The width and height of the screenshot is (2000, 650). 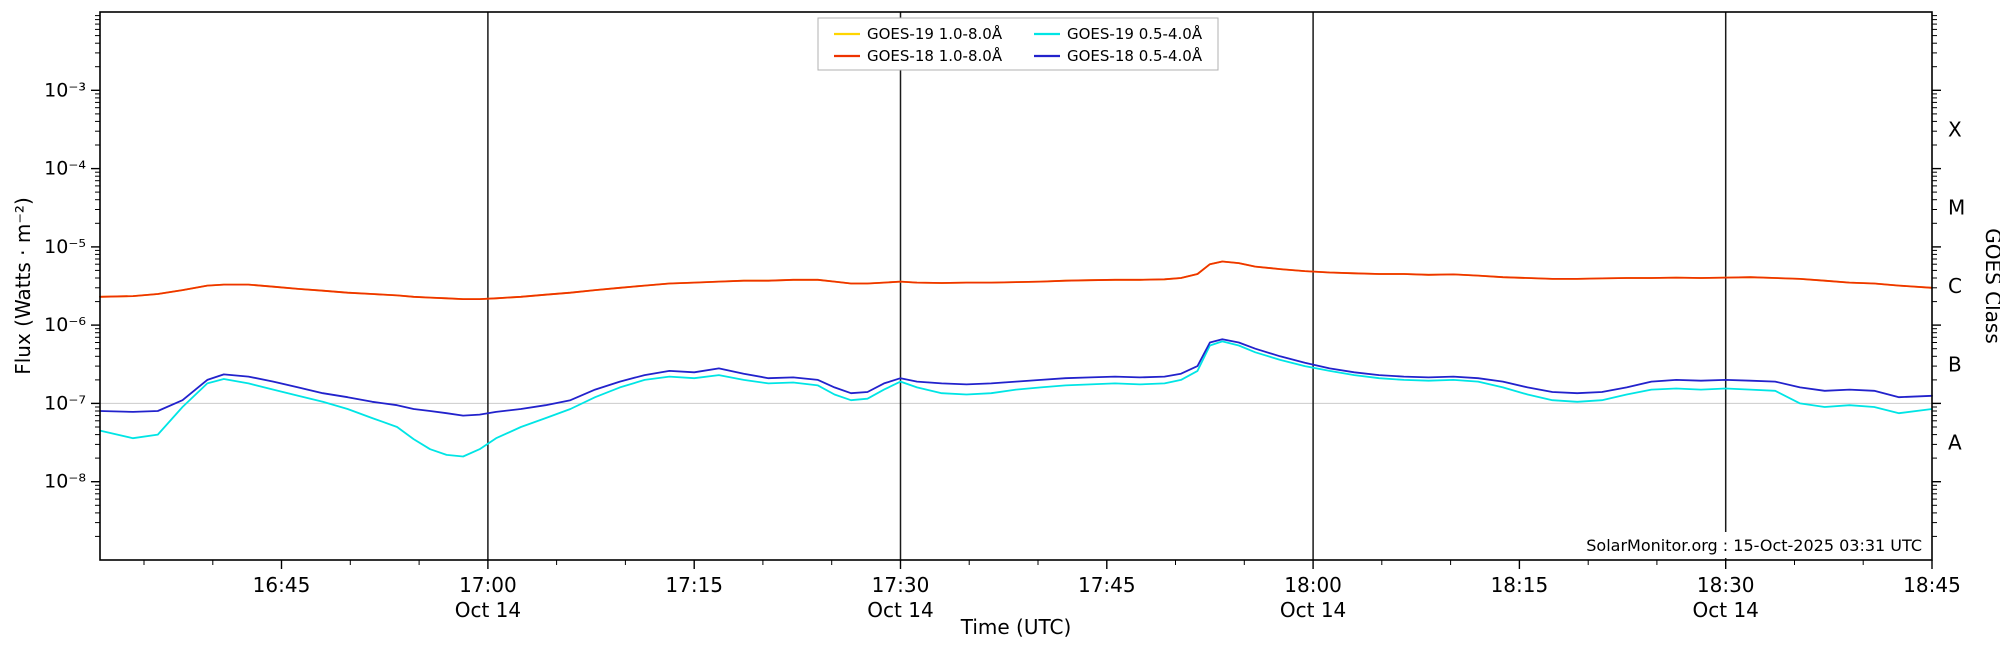 I want to click on y-tick-label: 10⁻⁴, so click(x=65, y=169).